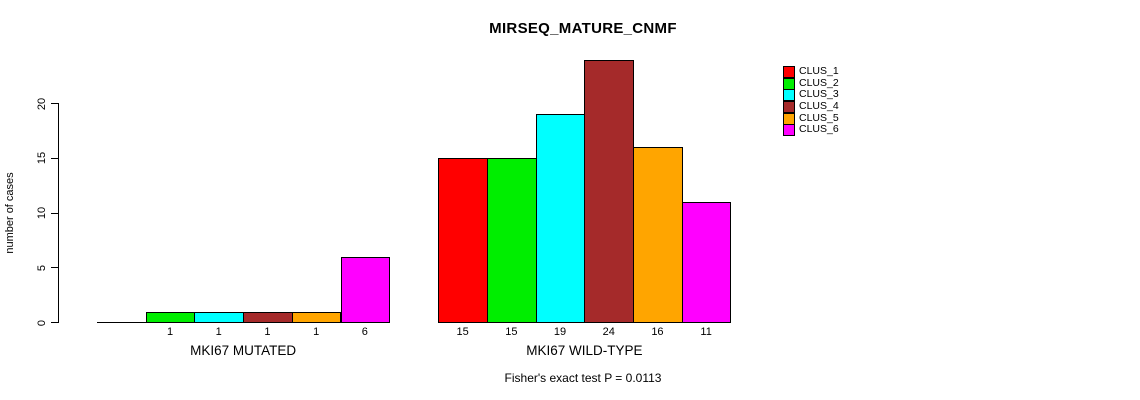 This screenshot has height=400, width=1140. Describe the element at coordinates (608, 332) in the screenshot. I see `bar-count-label: 24` at that location.